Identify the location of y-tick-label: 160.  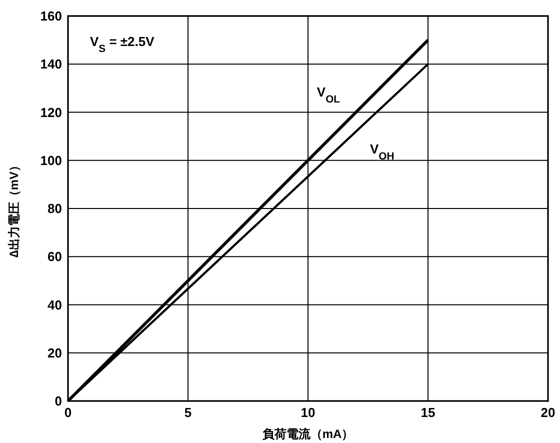
(51, 16).